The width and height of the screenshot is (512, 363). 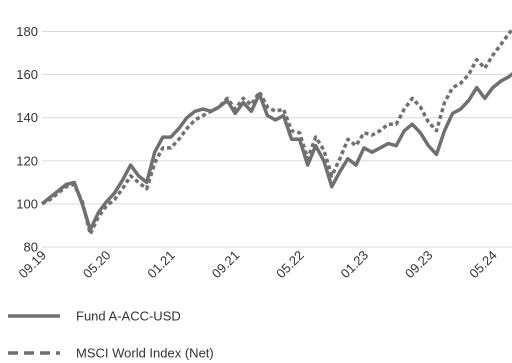 What do you see at coordinates (226, 265) in the screenshot?
I see `x-tick-label: 09.21` at bounding box center [226, 265].